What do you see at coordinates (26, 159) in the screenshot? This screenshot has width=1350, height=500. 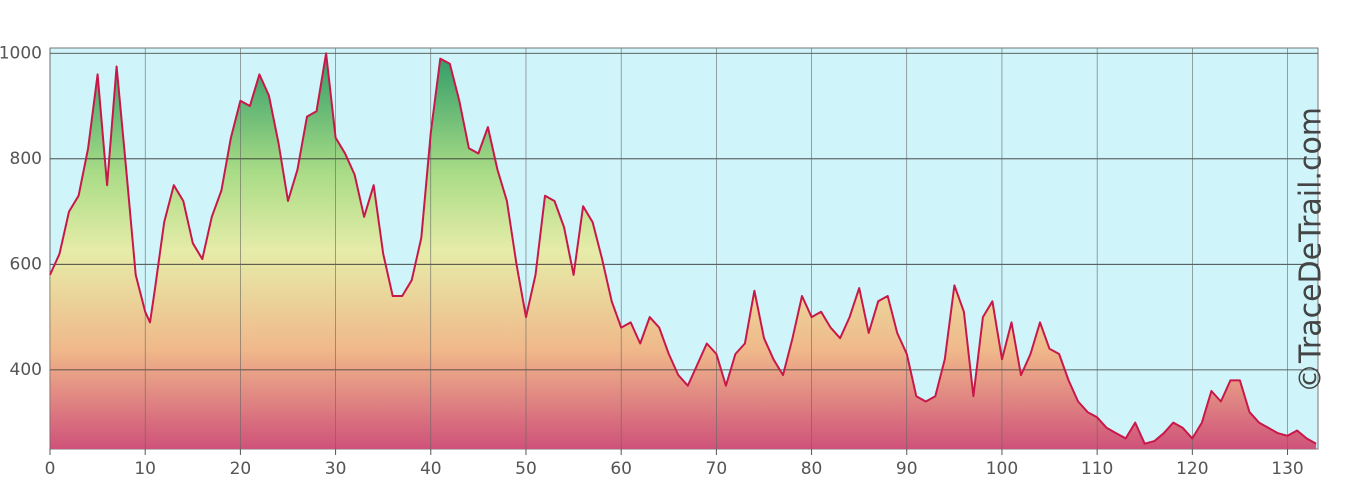 I see `y-tick-label: 800` at bounding box center [26, 159].